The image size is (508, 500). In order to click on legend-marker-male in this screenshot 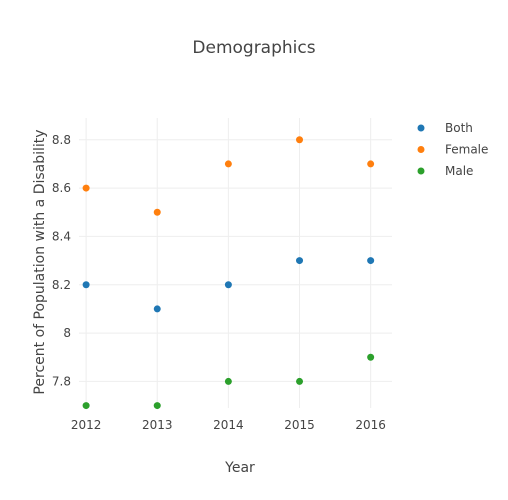, I will do `click(421, 171)`.